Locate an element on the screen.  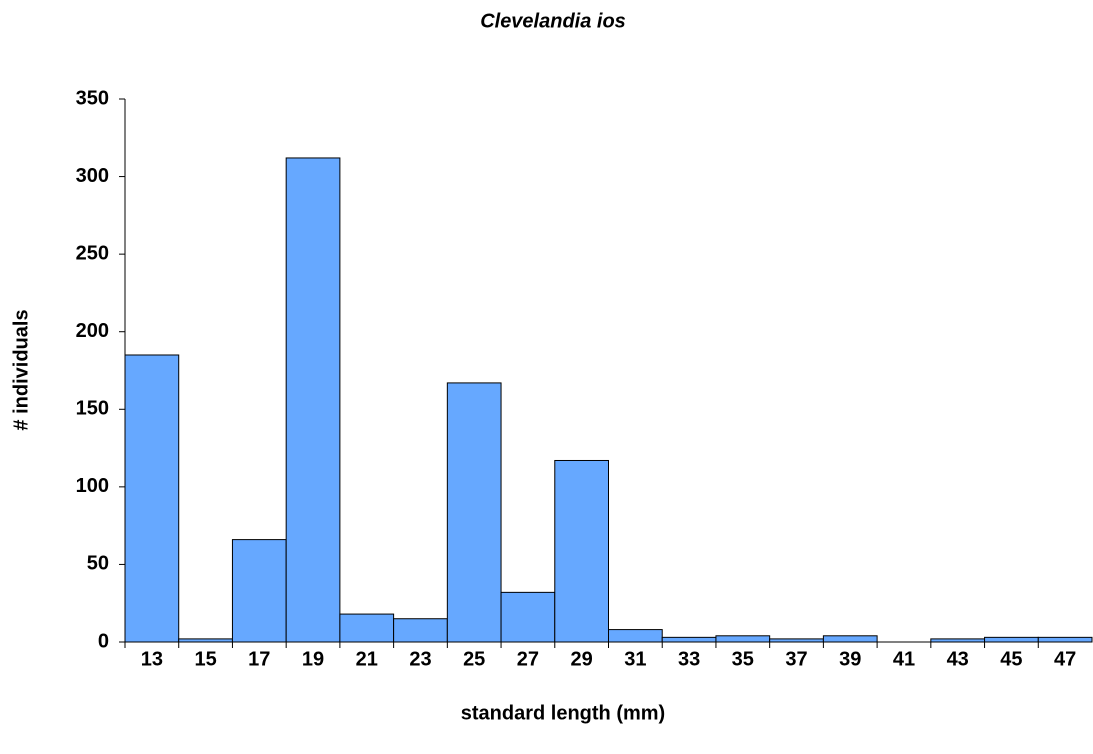
y-tick-label: 100 is located at coordinates (92, 486).